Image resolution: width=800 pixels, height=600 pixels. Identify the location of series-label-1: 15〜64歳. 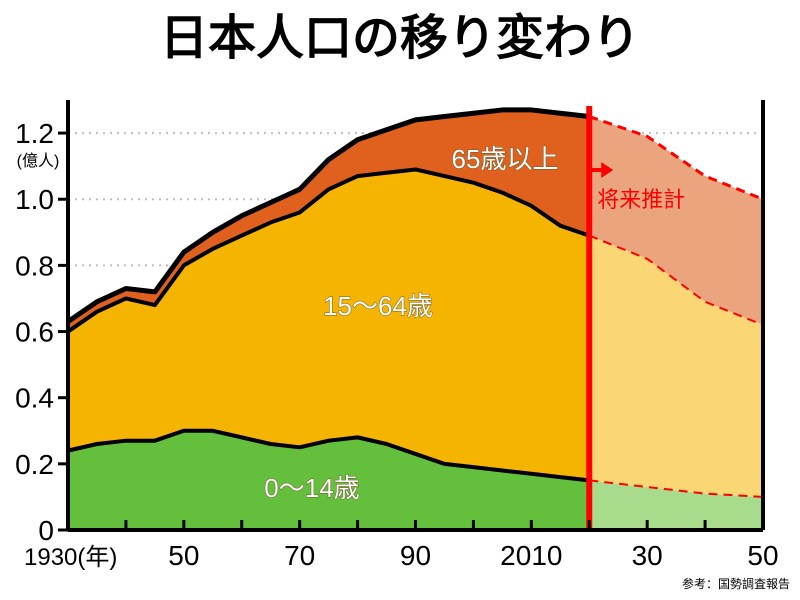
(378, 306).